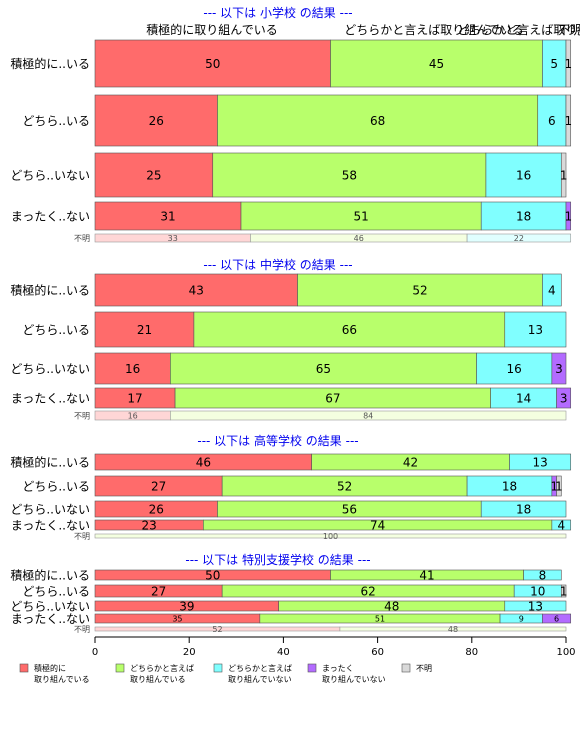 This screenshot has height=747, width=580. Describe the element at coordinates (436, 64) in the screenshot. I see `data-label: 45` at that location.